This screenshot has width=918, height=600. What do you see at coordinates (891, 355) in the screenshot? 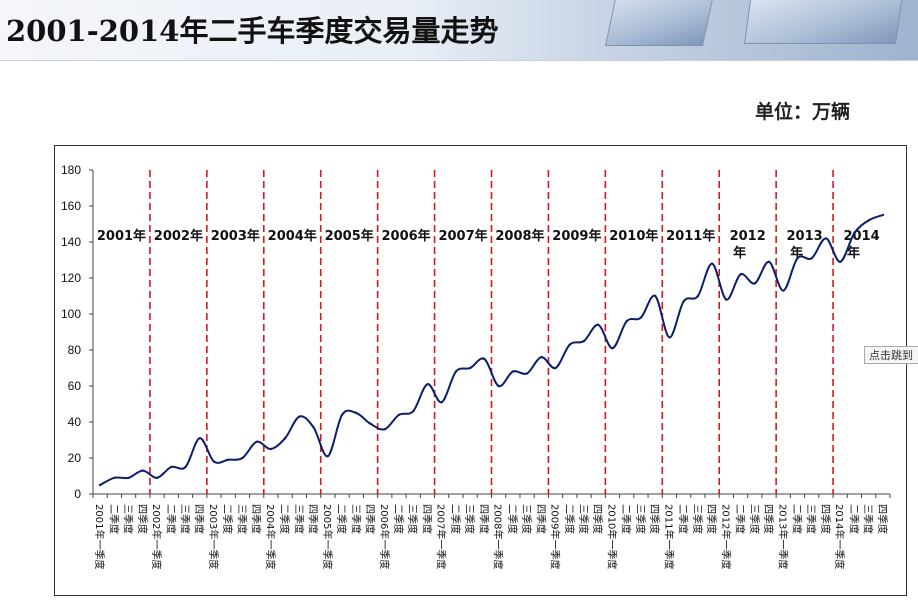
I see `jump-tooltip: 点击跳到` at bounding box center [891, 355].